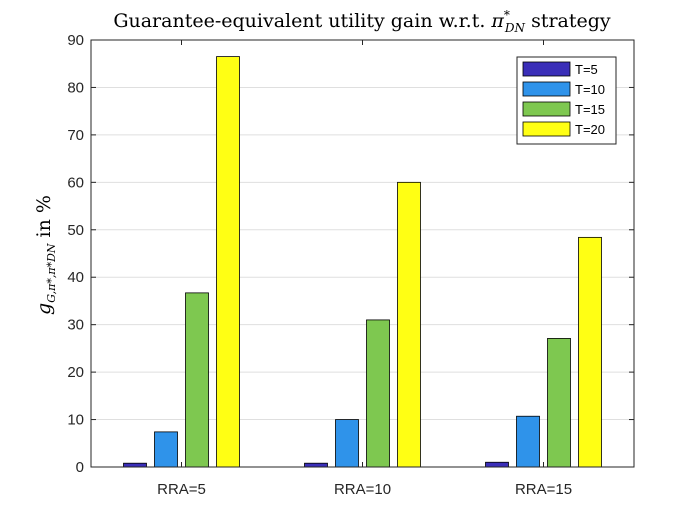 This screenshot has width=700, height=525. Describe the element at coordinates (590, 89) in the screenshot. I see `legend-label: T=10` at that location.